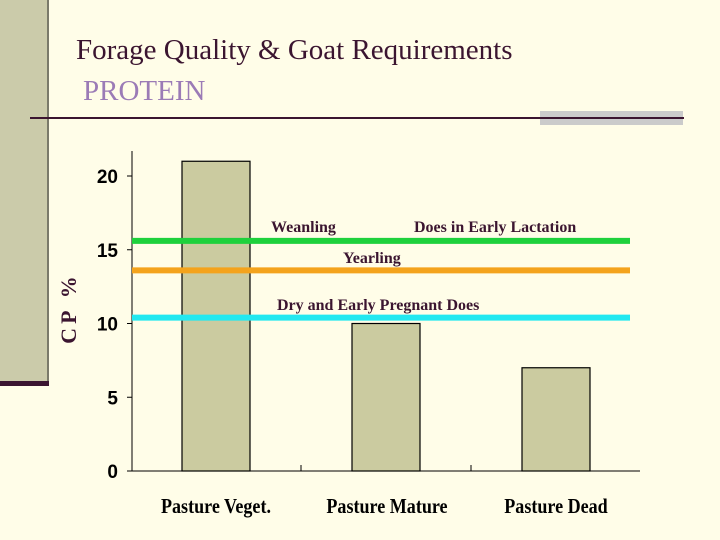 This screenshot has width=720, height=540. Describe the element at coordinates (495, 227) in the screenshot. I see `reference-line-label-1-2: Does in Early Lactation` at that location.